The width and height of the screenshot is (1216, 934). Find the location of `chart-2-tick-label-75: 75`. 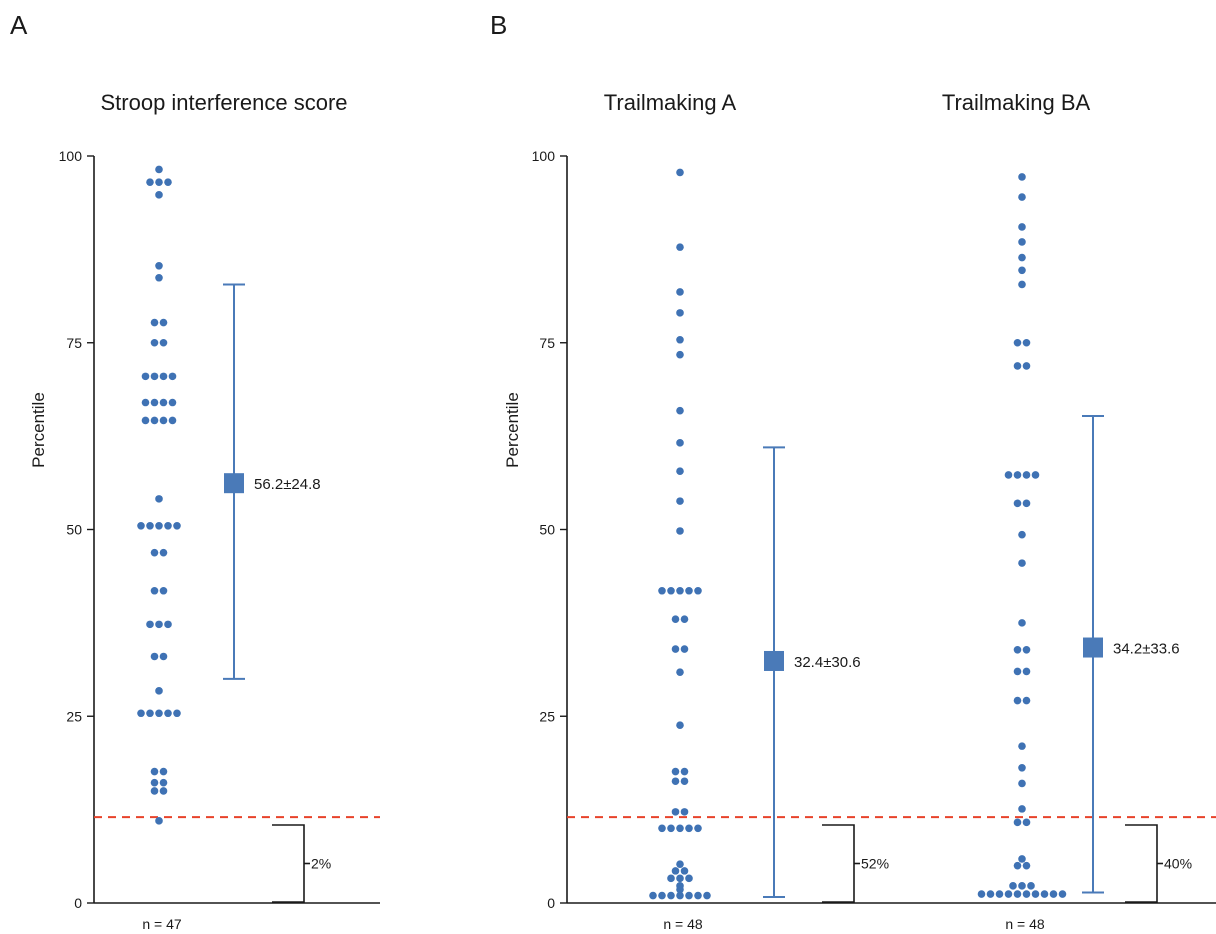

chart-2-tick-label-75: 75 is located at coordinates (547, 343).